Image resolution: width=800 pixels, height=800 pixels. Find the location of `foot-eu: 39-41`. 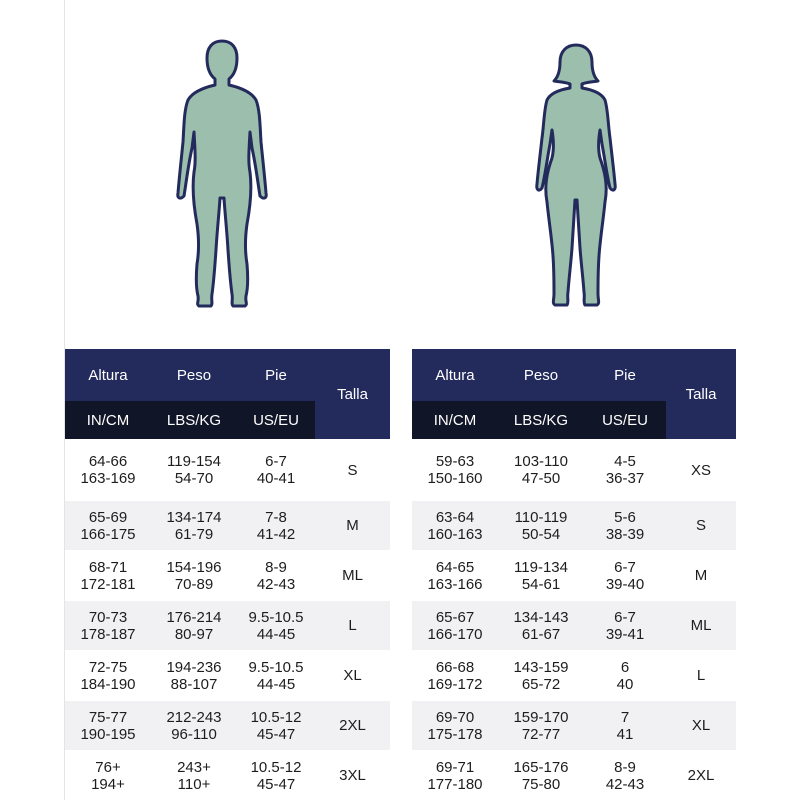

foot-eu: 39-41 is located at coordinates (625, 634).